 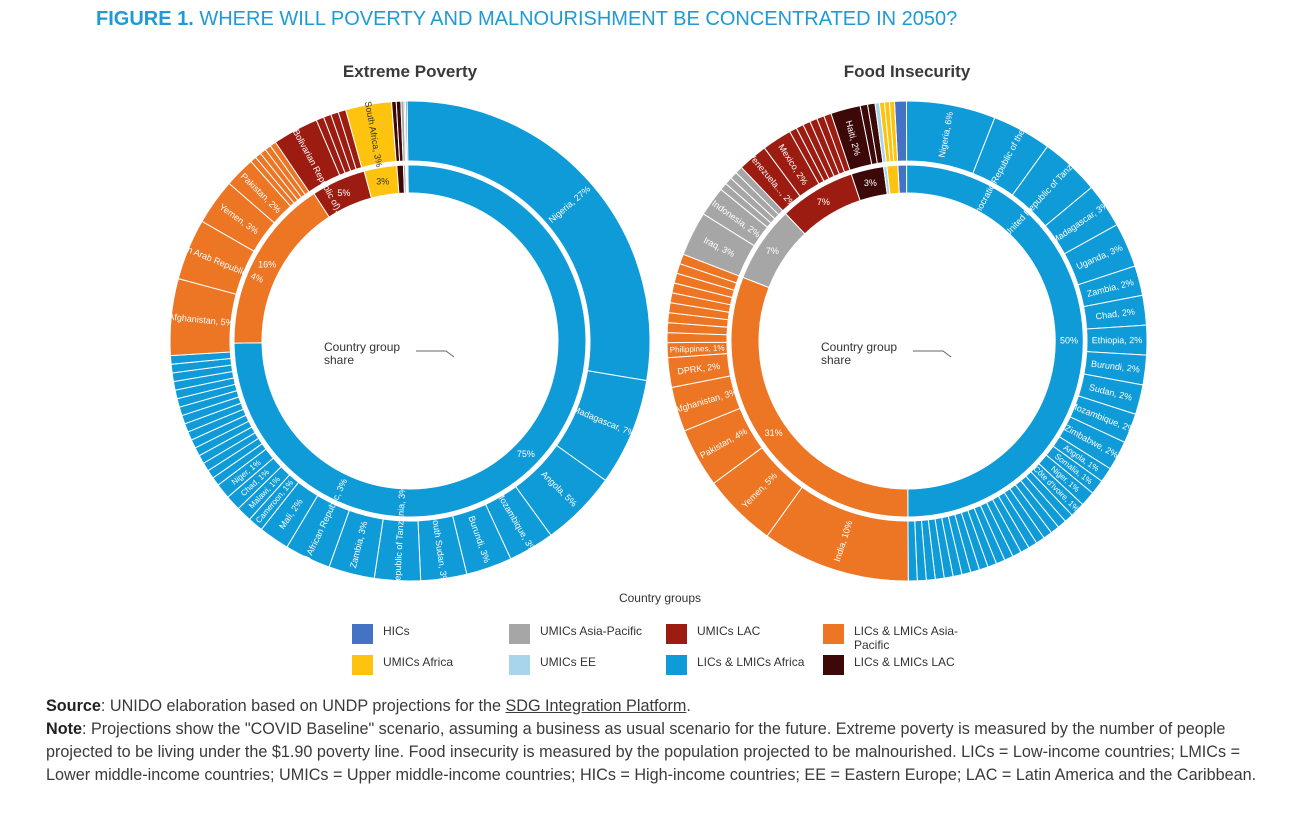 I want to click on legend-item-umics-asia-pacific: UMICs Asia-Pacific, so click(x=575, y=634).